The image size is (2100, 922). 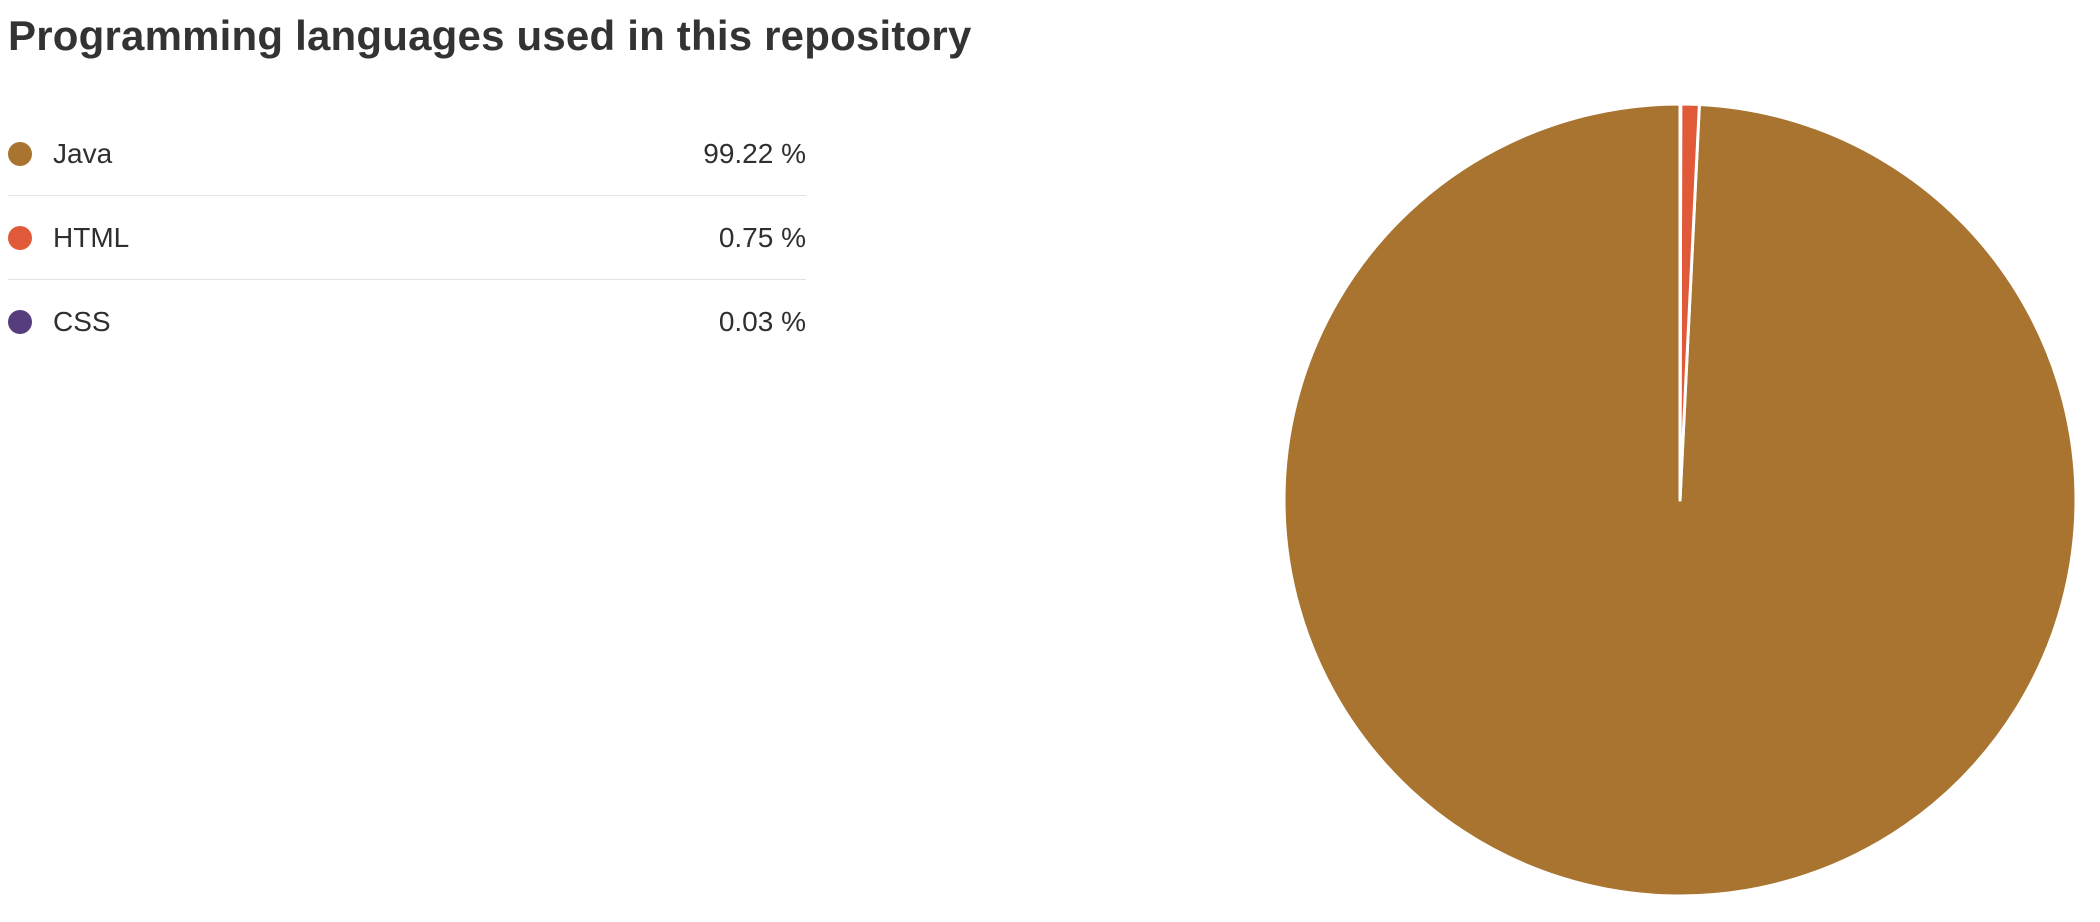 What do you see at coordinates (1680, 302) in the screenshot?
I see `pie-slice-css` at bounding box center [1680, 302].